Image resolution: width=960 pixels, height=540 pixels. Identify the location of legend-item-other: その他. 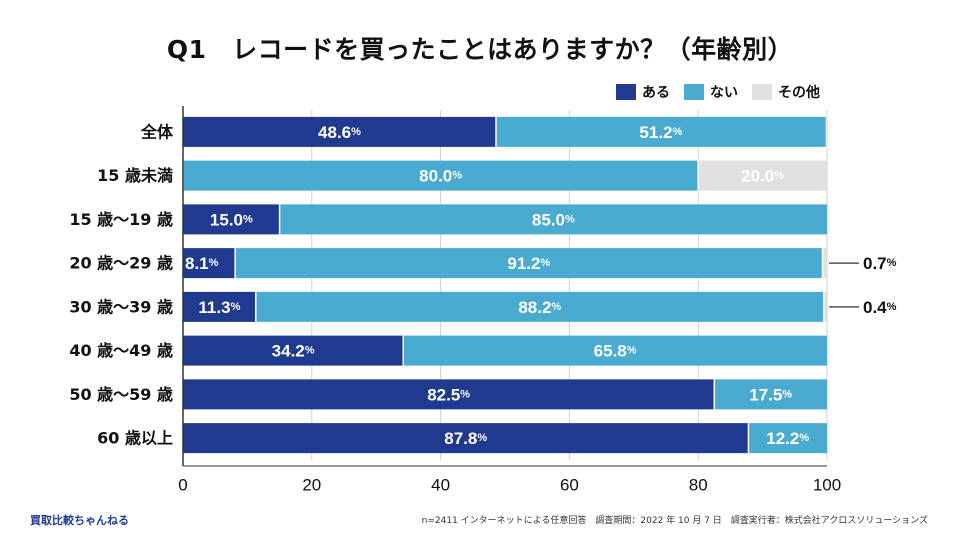
(786, 92).